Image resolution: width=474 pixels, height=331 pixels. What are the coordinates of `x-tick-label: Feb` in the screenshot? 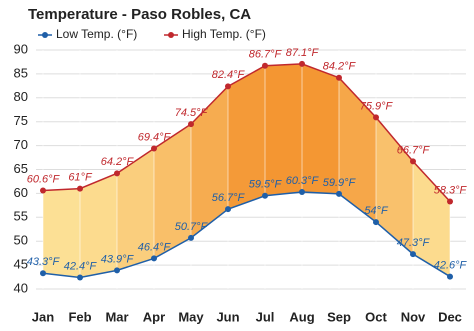 It's located at (79, 316).